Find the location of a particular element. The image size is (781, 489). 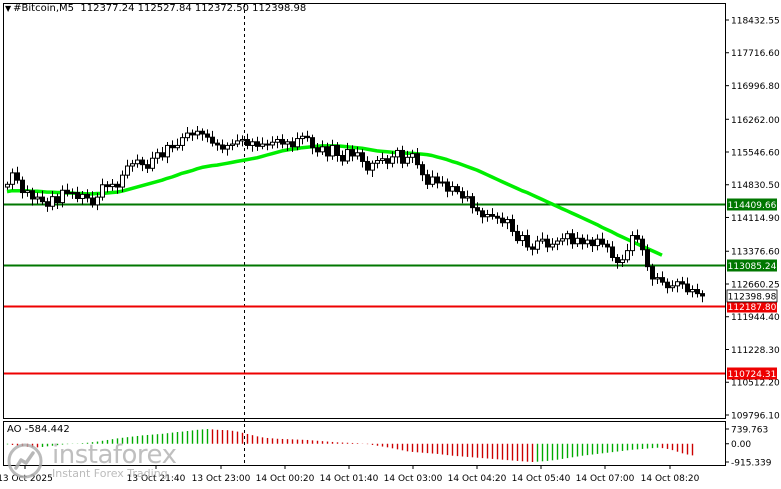

time-tick-label: 13 Oct 21:40 is located at coordinates (156, 479).